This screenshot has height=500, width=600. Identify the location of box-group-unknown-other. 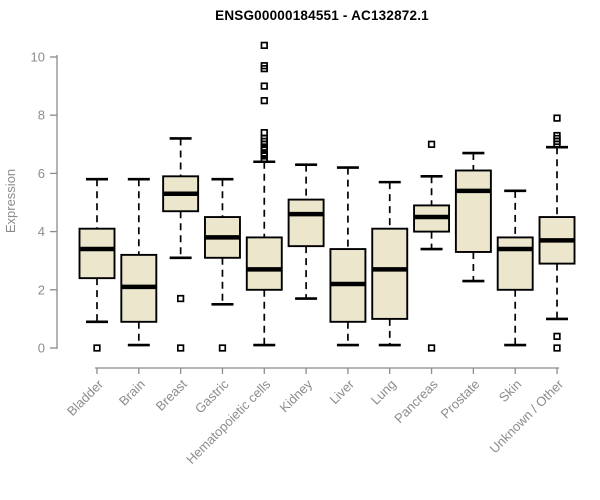
(557, 233).